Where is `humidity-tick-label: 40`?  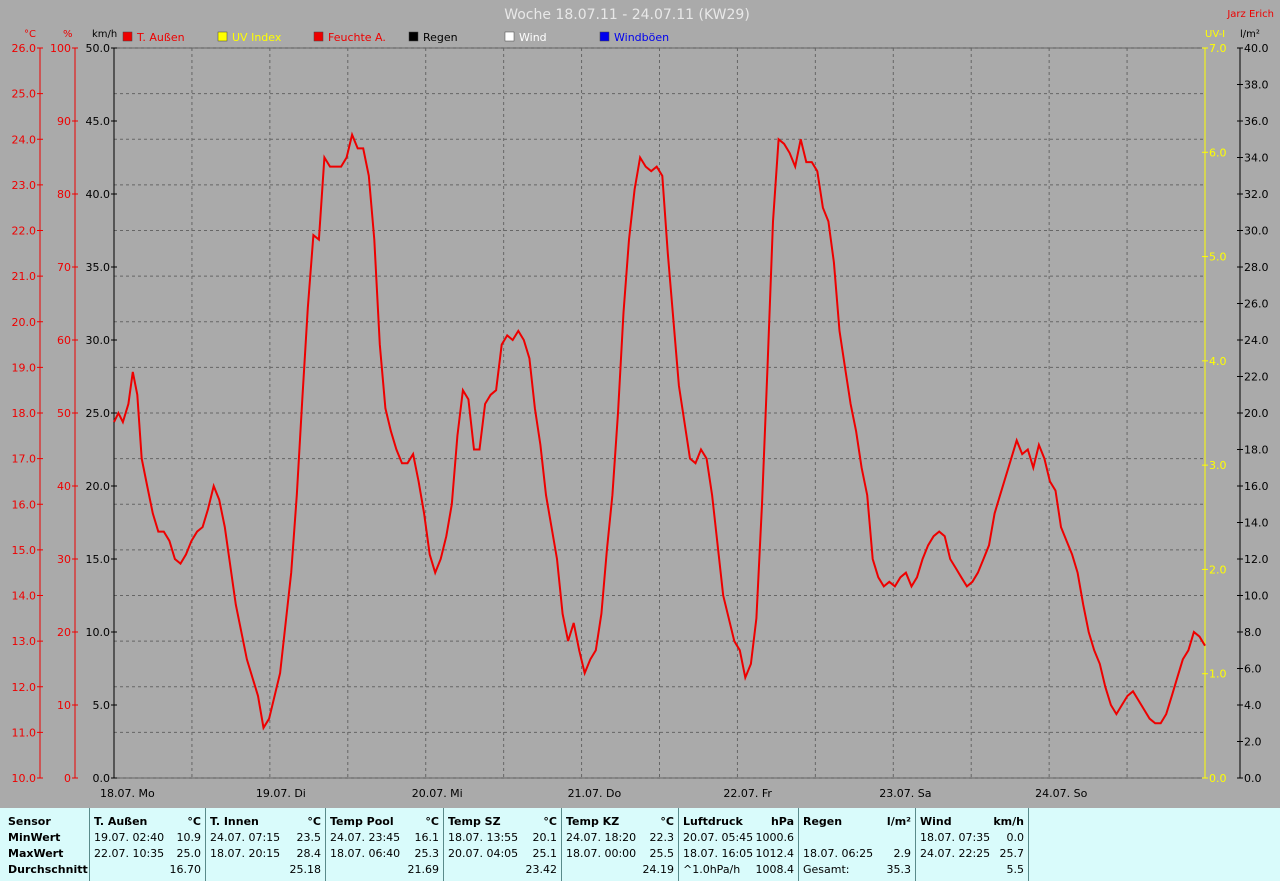
humidity-tick-label: 40 is located at coordinates (64, 486).